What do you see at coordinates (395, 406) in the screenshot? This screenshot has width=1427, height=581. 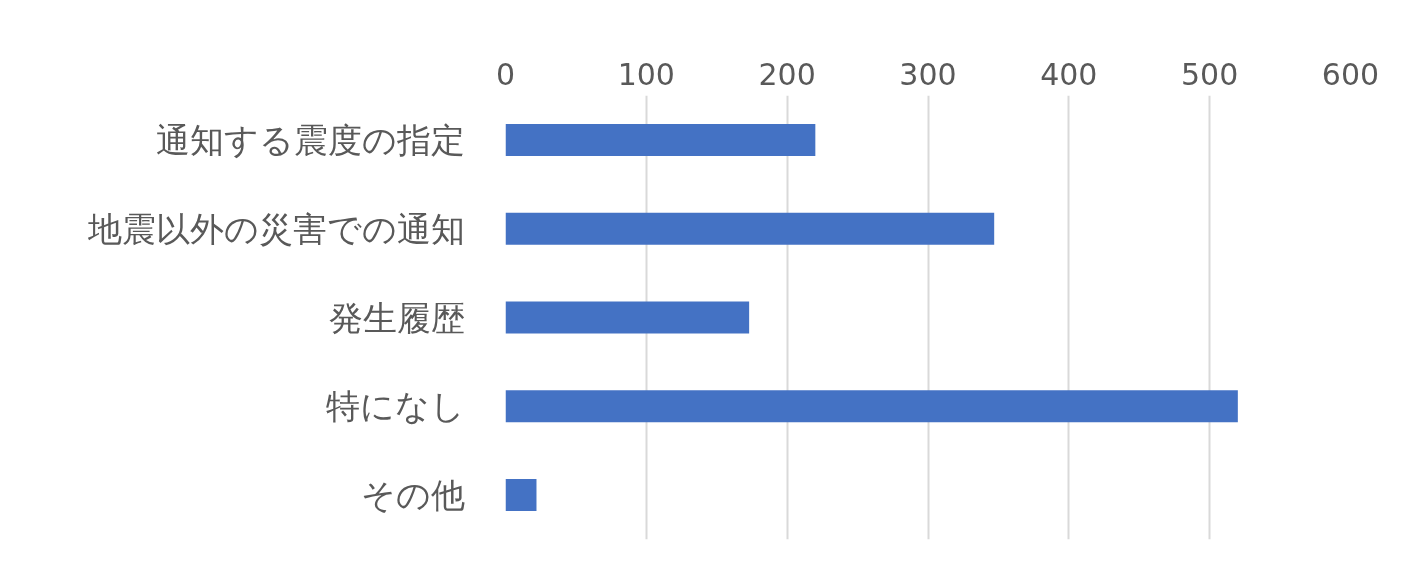 I see `y-tick-label: 特になし` at bounding box center [395, 406].